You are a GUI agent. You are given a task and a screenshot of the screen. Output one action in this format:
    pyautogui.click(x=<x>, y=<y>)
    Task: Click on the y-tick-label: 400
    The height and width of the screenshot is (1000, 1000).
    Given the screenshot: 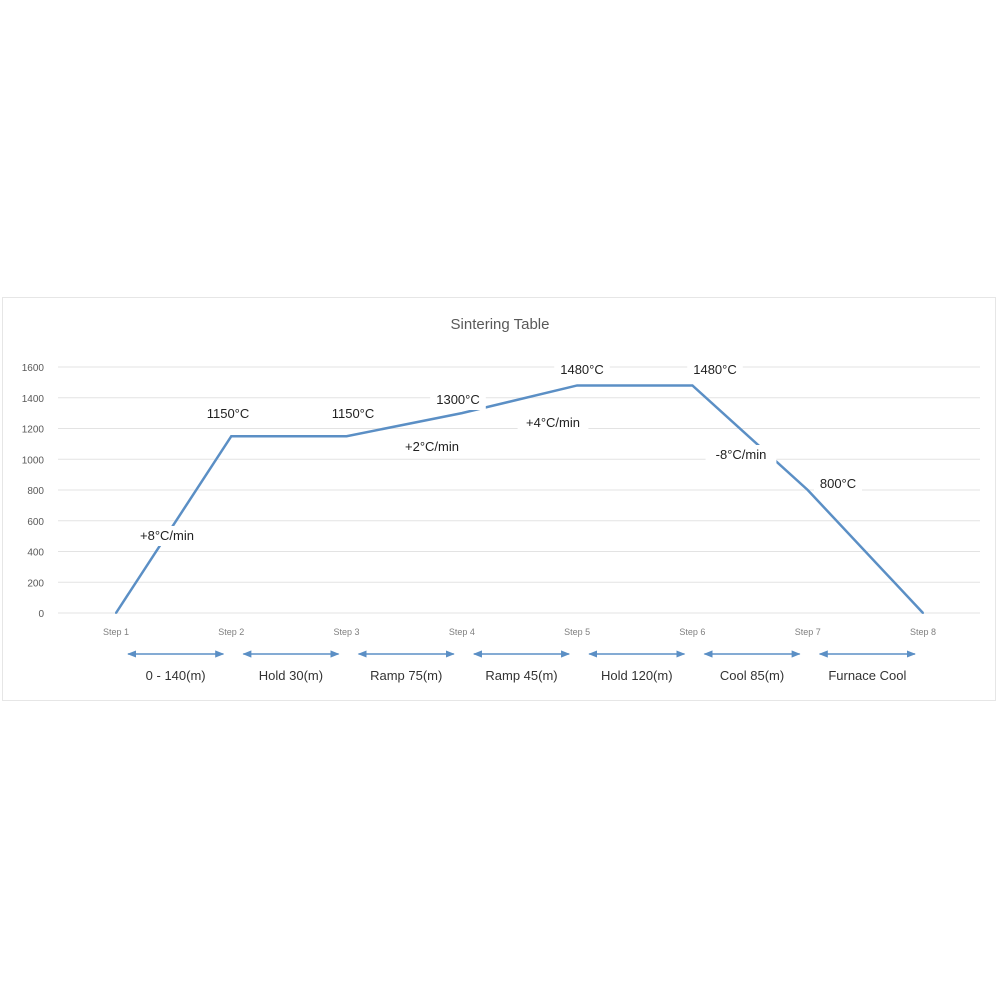 What is the action you would take?
    pyautogui.click(x=35, y=553)
    